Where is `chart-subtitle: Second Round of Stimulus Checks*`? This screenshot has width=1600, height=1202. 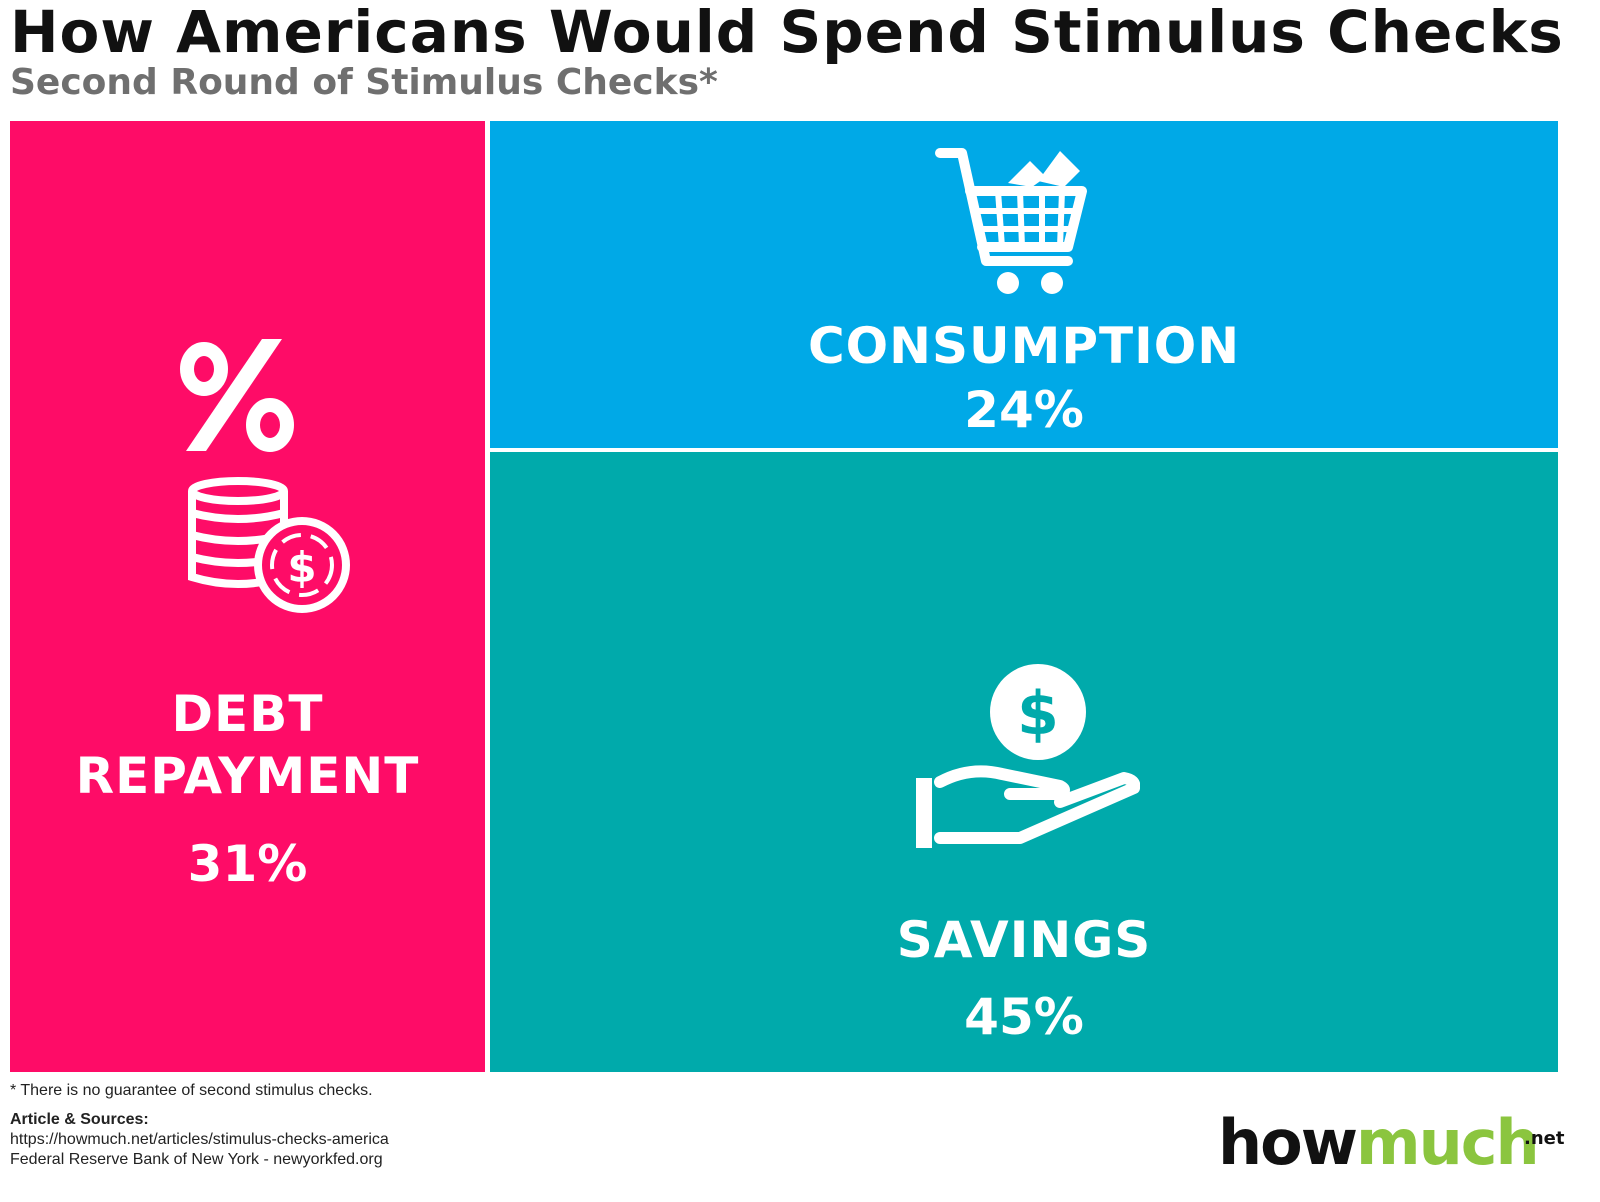
chart-subtitle: Second Round of Stimulus Checks* is located at coordinates (364, 82).